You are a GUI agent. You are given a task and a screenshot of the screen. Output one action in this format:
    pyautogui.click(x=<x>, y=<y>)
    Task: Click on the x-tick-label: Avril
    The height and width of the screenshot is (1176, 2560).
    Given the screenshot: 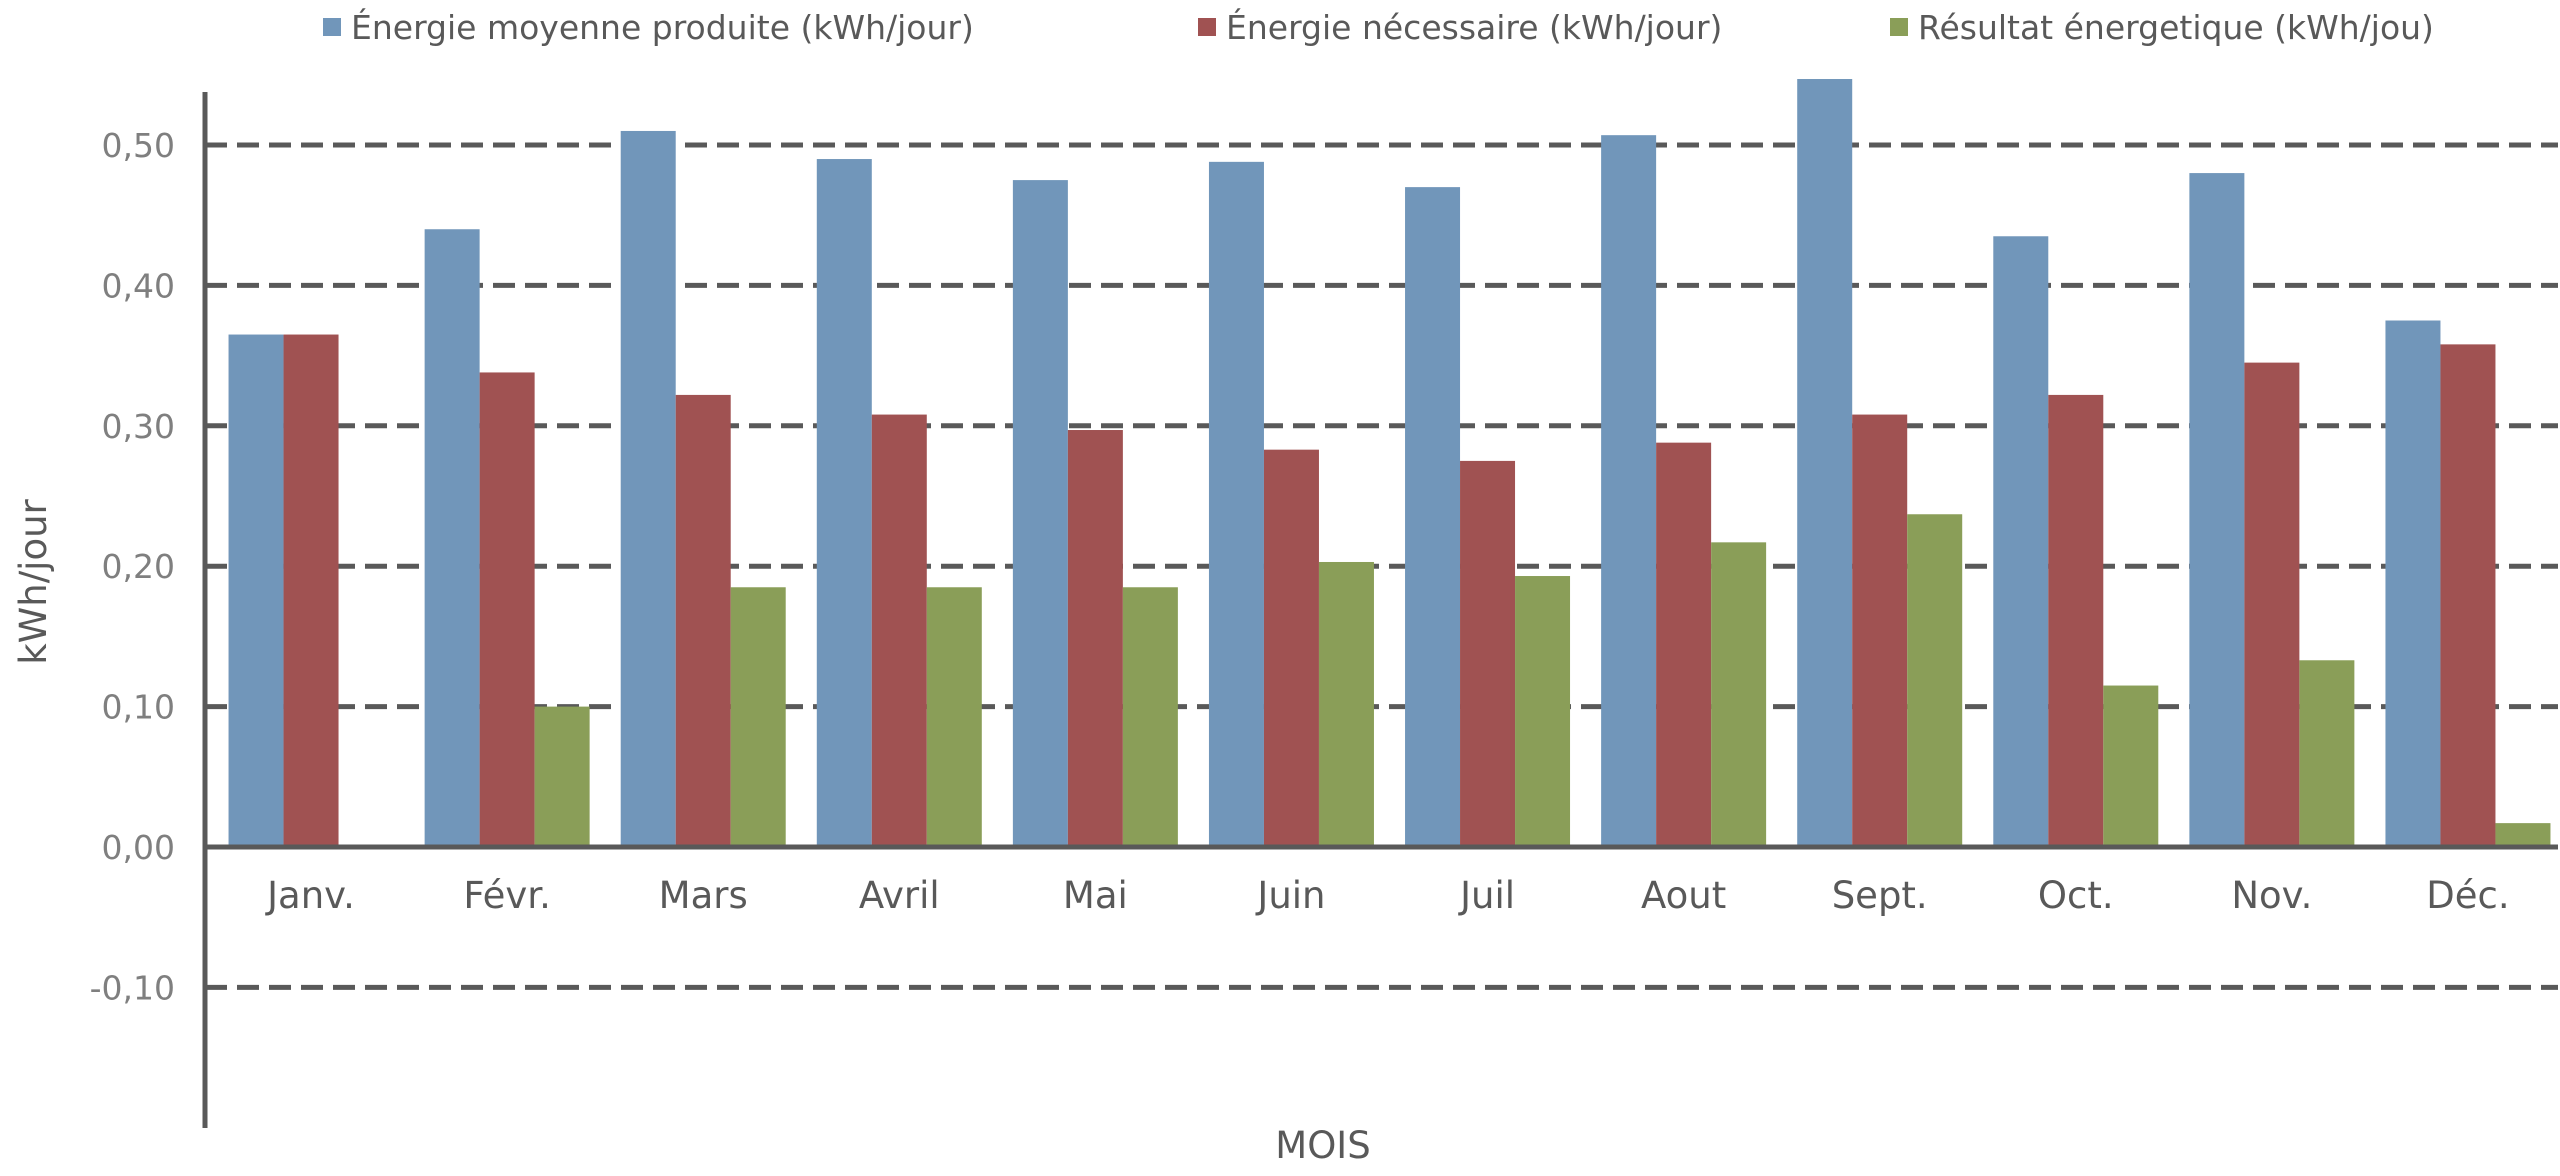 What is the action you would take?
    pyautogui.click(x=899, y=895)
    